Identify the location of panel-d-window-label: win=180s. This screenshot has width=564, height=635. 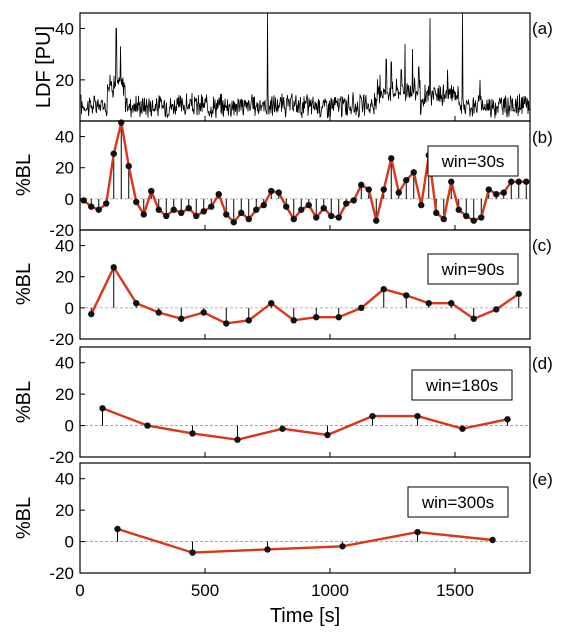
(461, 385).